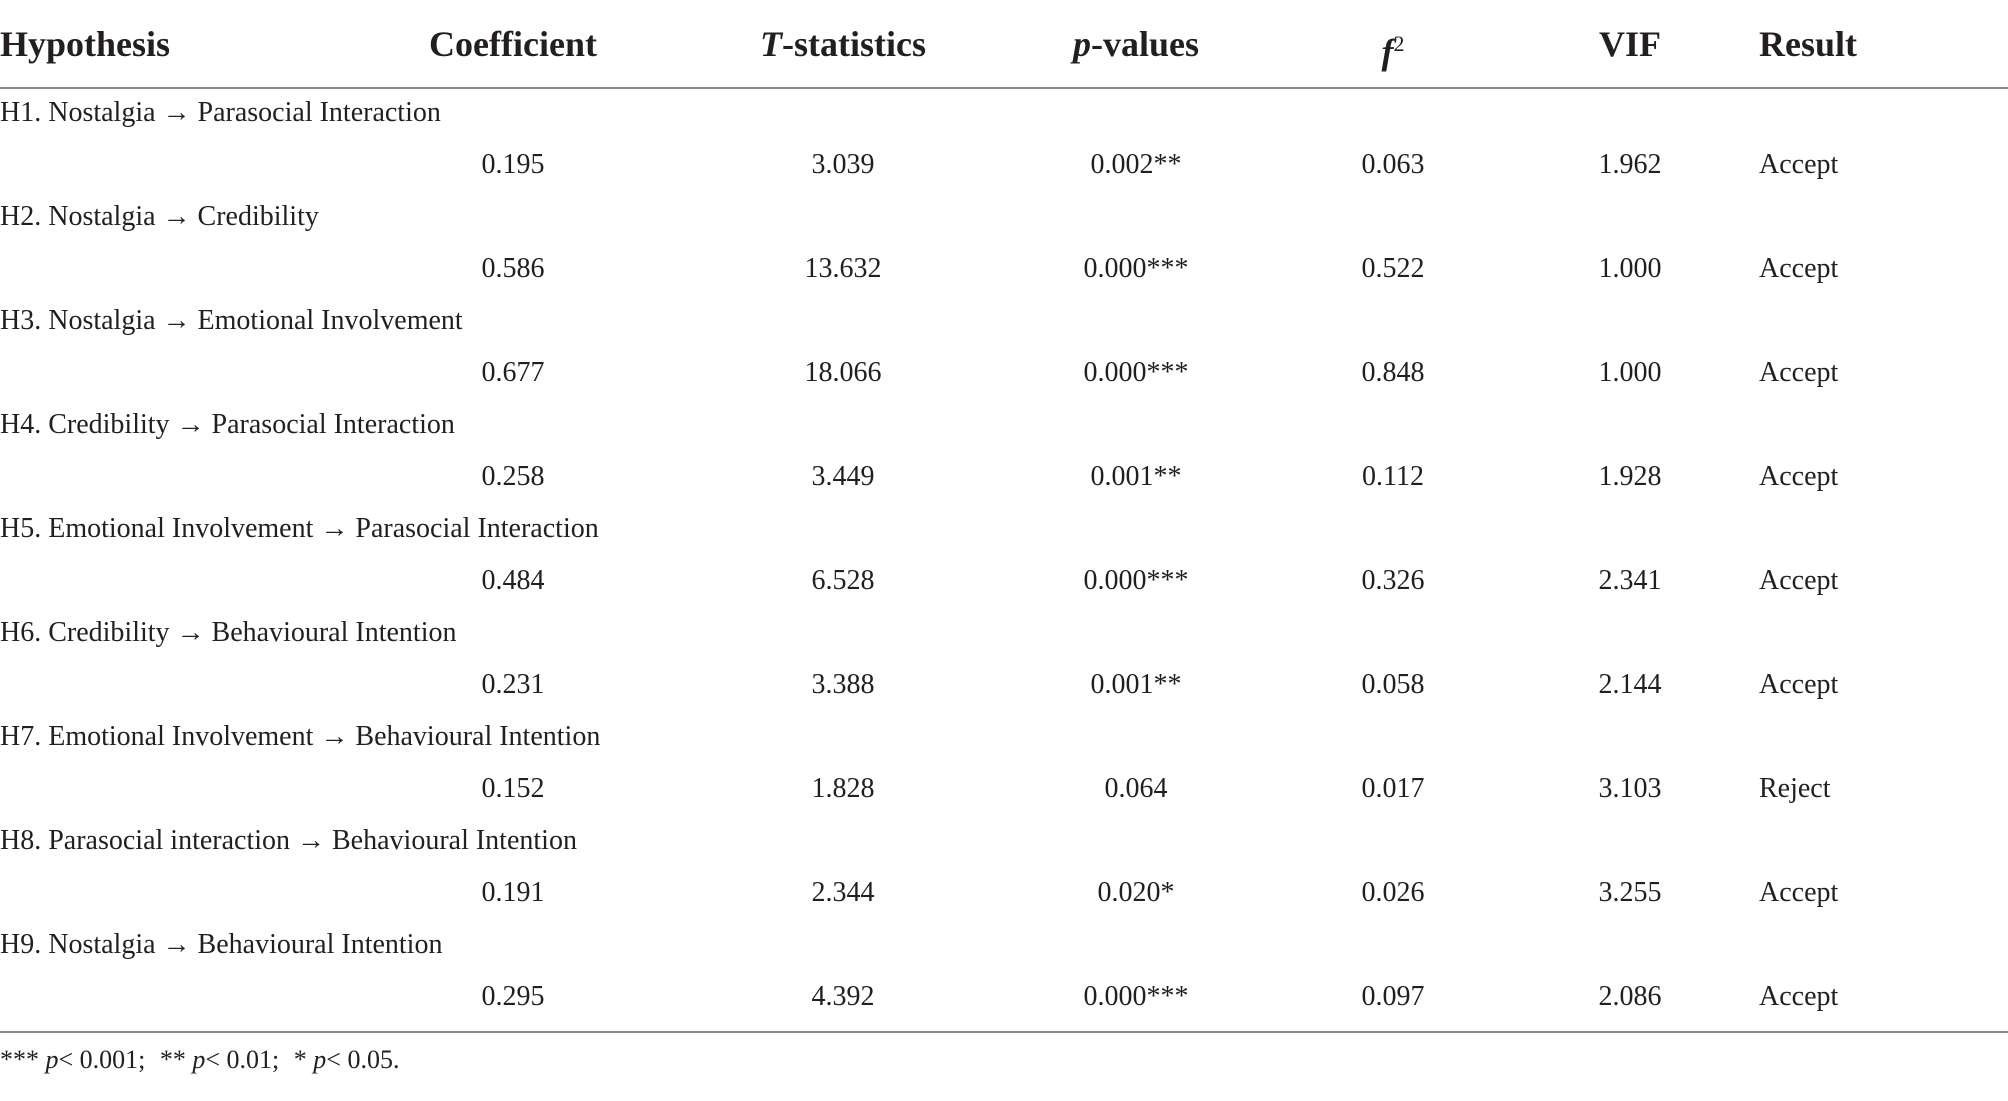 This screenshot has width=2008, height=1101. What do you see at coordinates (513, 996) in the screenshot?
I see `cell-coefficient: 0.295` at bounding box center [513, 996].